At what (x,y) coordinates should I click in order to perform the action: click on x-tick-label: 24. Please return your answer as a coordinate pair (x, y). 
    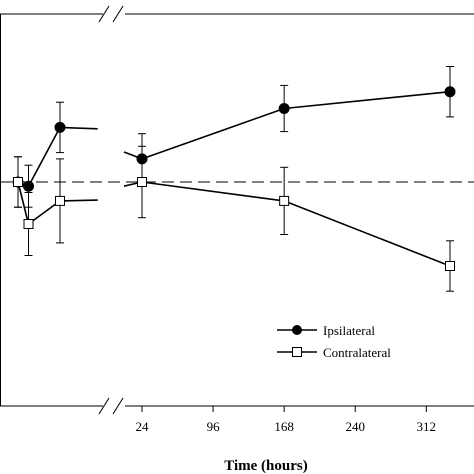
    Looking at the image, I should click on (143, 426).